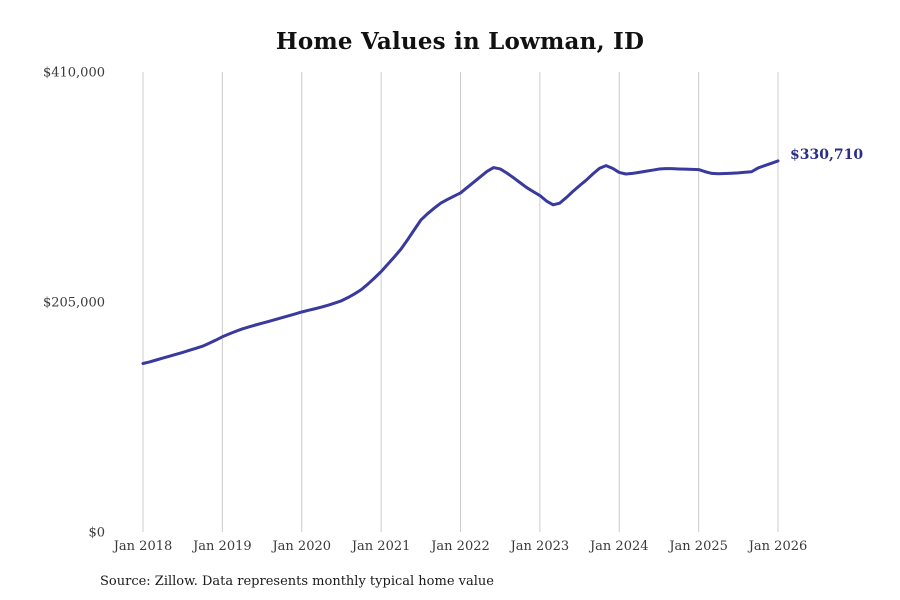  Describe the element at coordinates (142, 546) in the screenshot. I see `x-axis-tick-label: Jan 2018` at that location.